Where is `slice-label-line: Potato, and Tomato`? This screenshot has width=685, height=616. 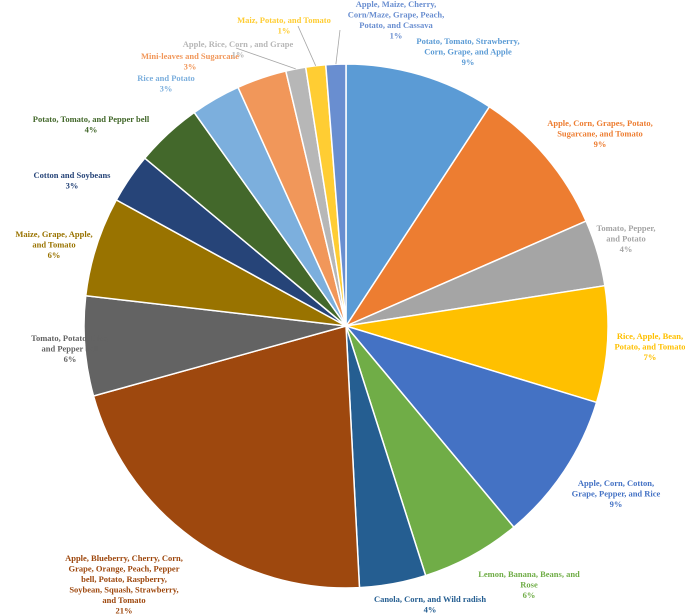 slice-label-line: Potato, and Tomato is located at coordinates (649, 347).